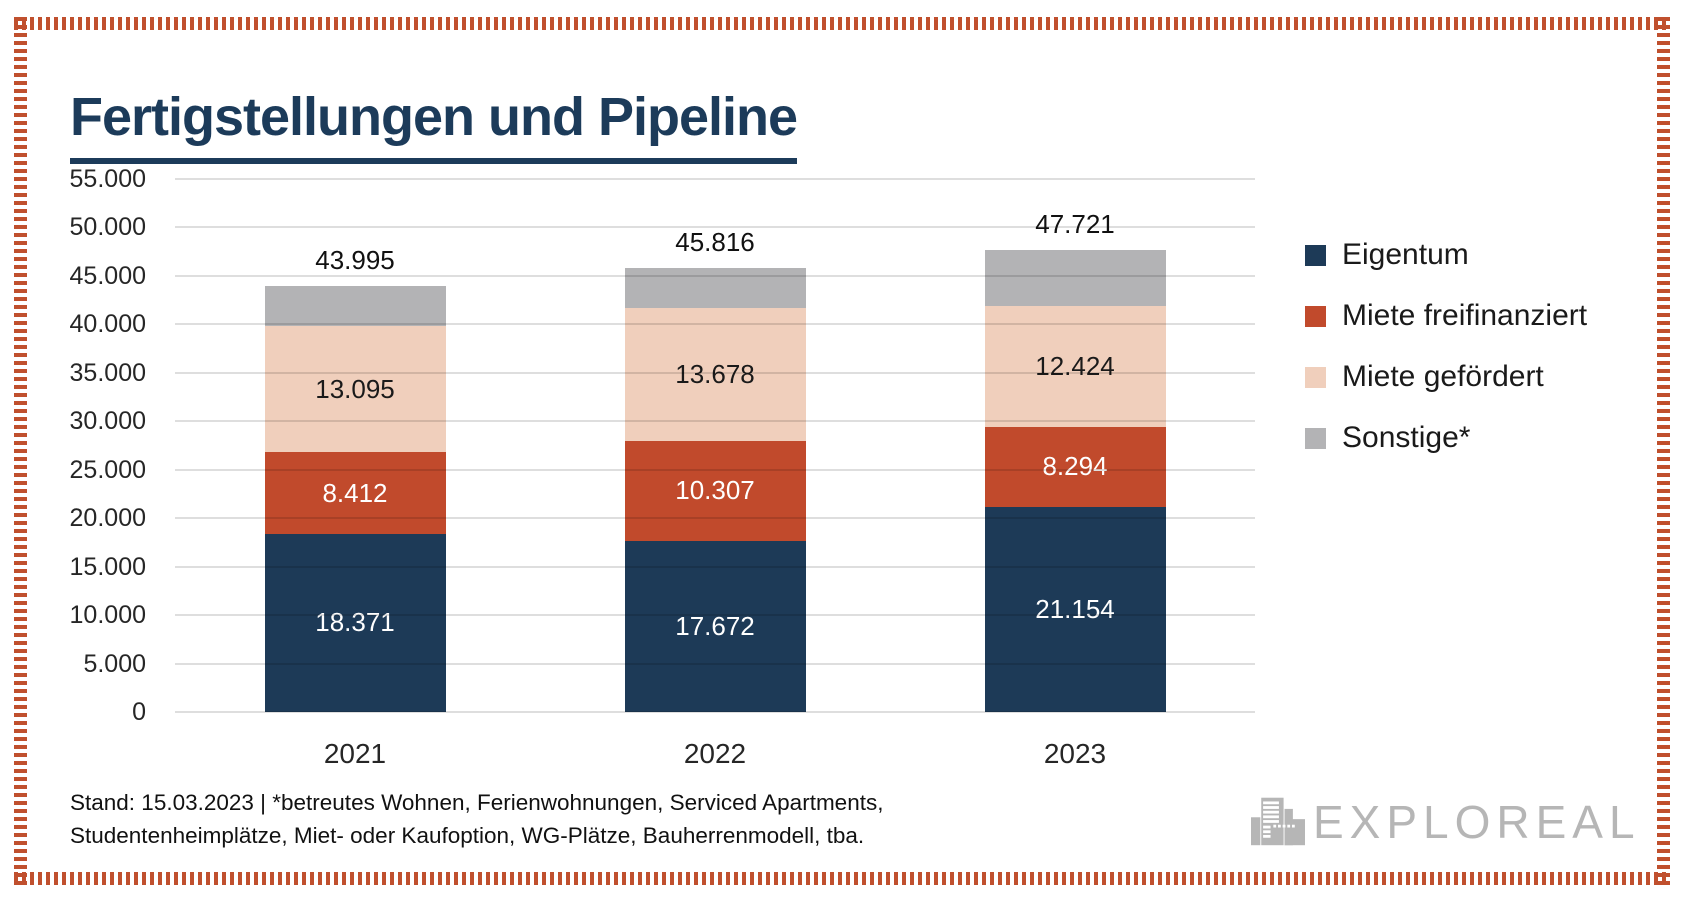  Describe the element at coordinates (1406, 437) in the screenshot. I see `legend-item-label: Sonstige*` at that location.